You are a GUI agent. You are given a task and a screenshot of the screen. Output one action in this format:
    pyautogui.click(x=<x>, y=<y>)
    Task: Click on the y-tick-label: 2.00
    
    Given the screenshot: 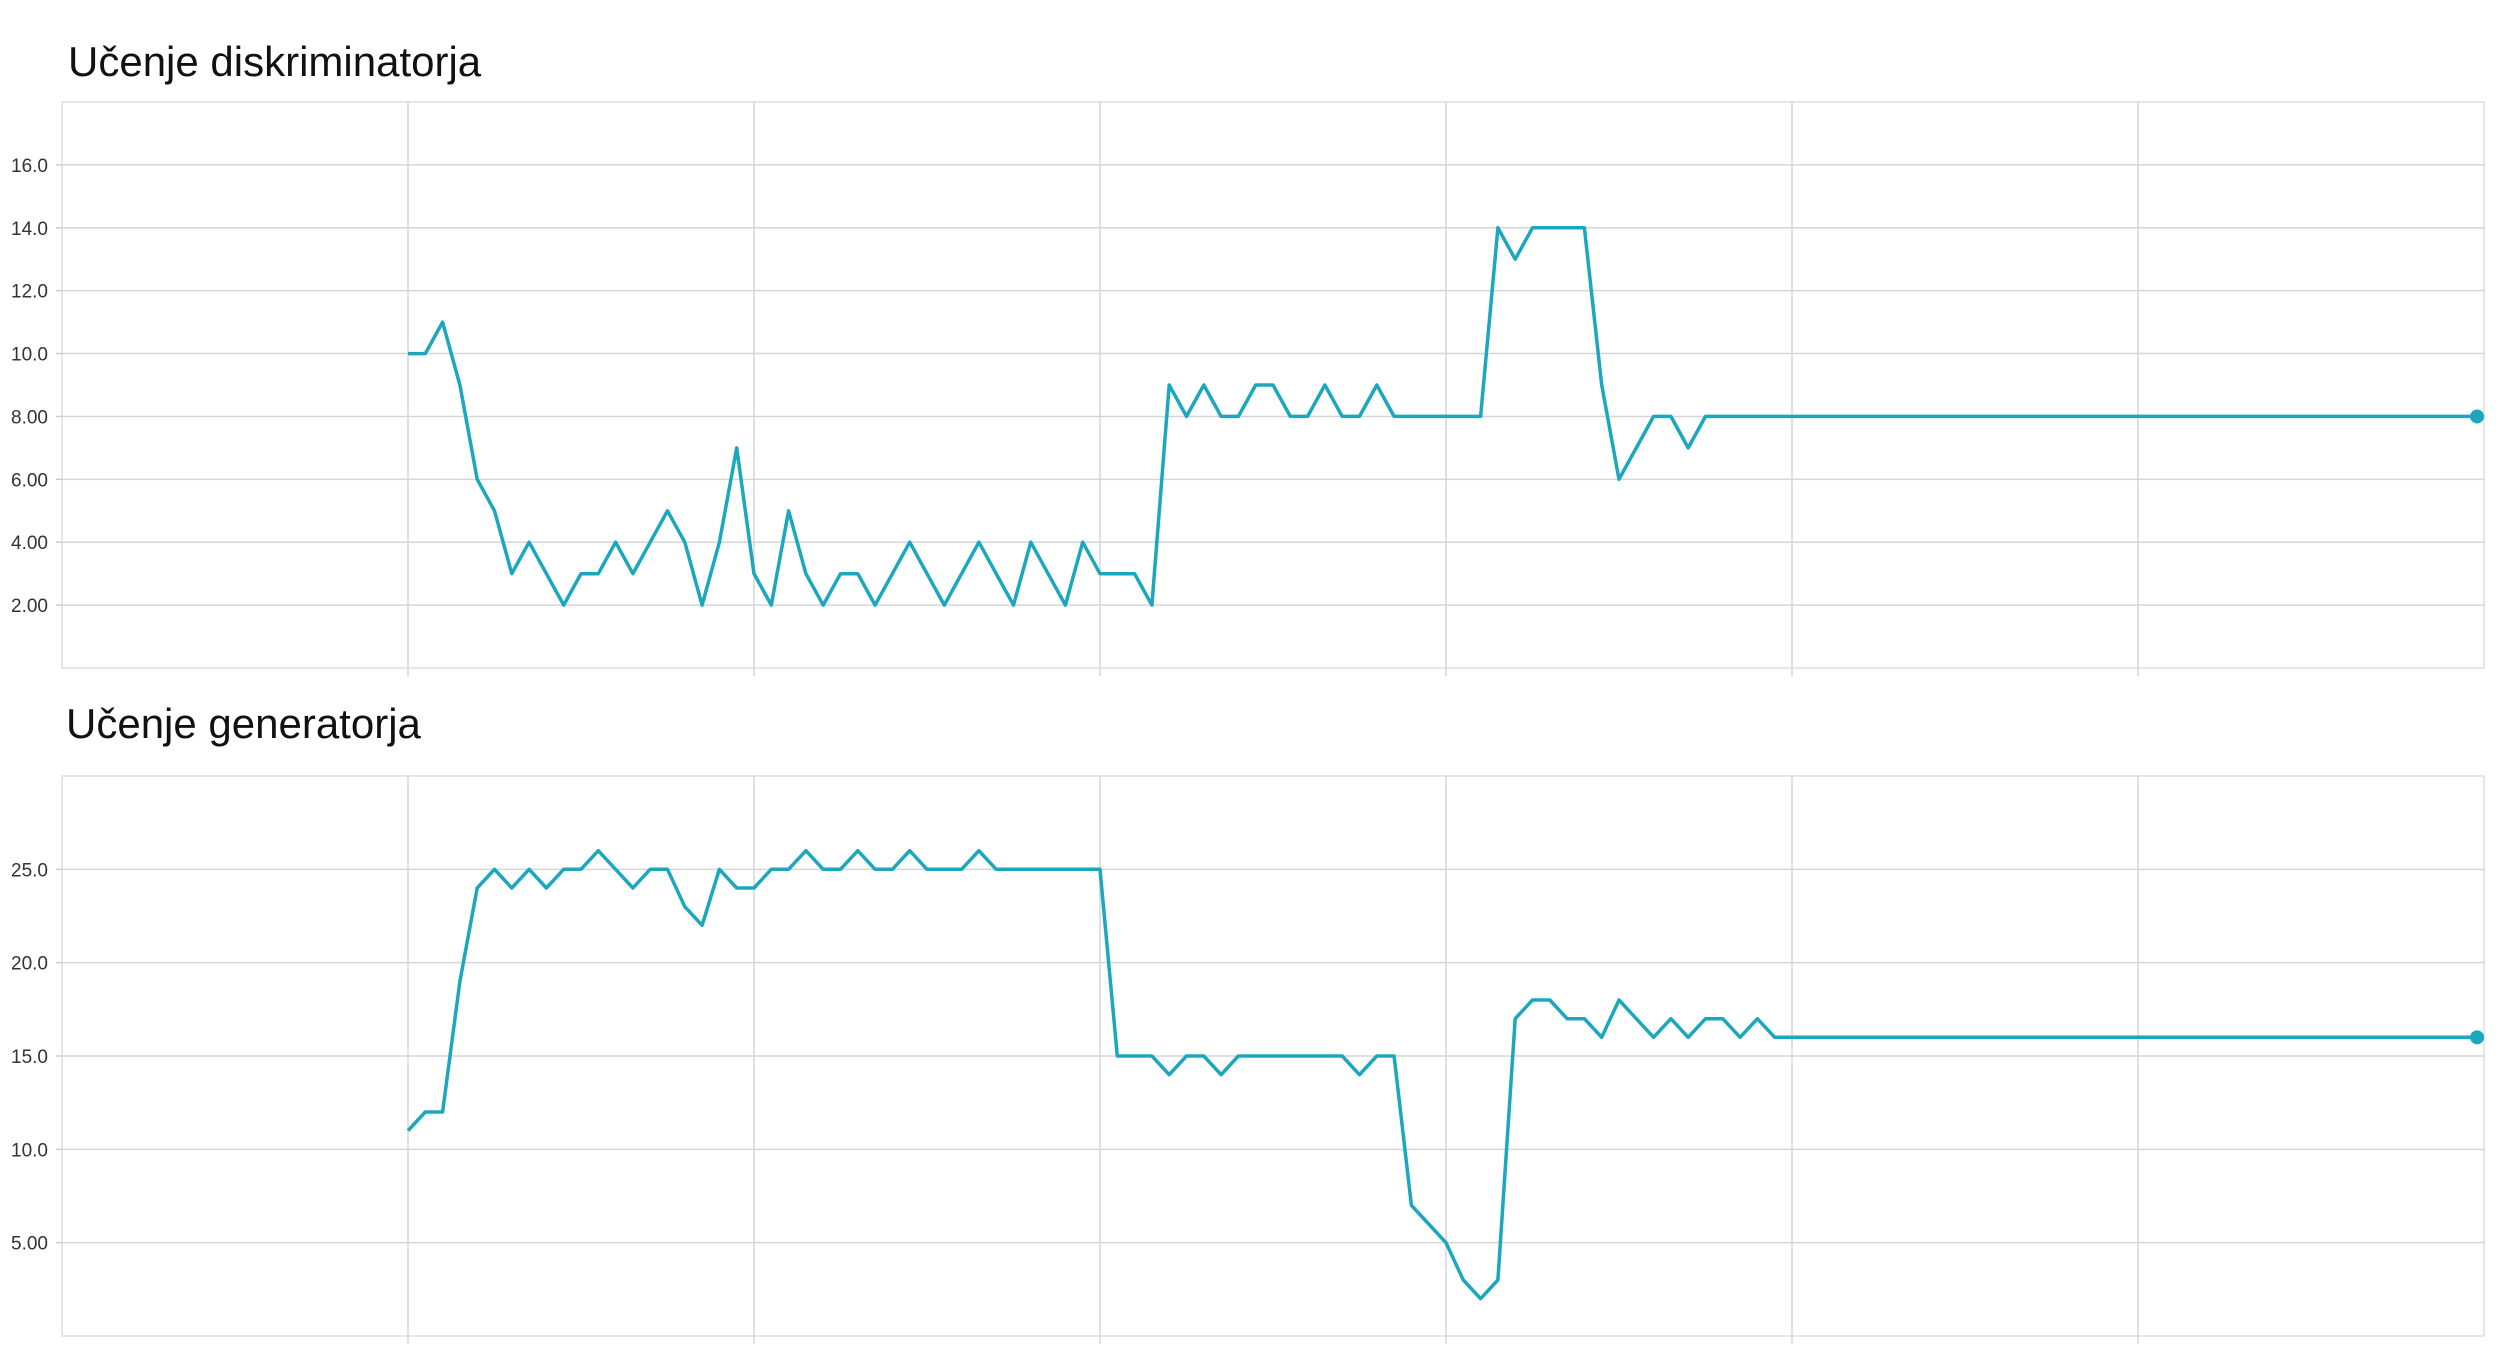 What is the action you would take?
    pyautogui.click(x=29, y=606)
    